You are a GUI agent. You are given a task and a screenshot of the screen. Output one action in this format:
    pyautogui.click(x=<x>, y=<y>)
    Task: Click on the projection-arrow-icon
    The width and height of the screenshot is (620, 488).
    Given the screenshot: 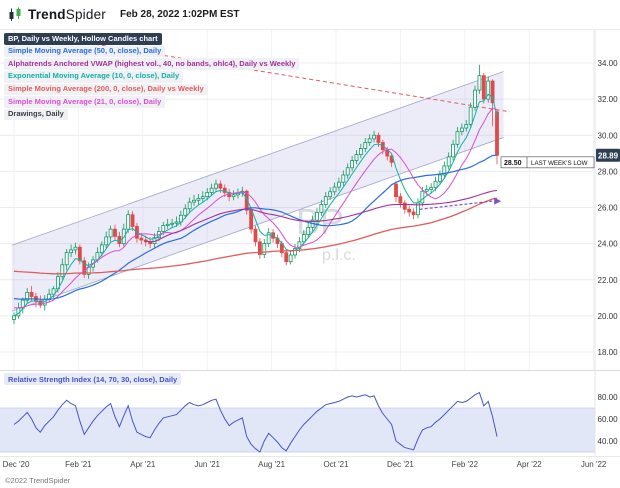 What is the action you would take?
    pyautogui.click(x=498, y=201)
    